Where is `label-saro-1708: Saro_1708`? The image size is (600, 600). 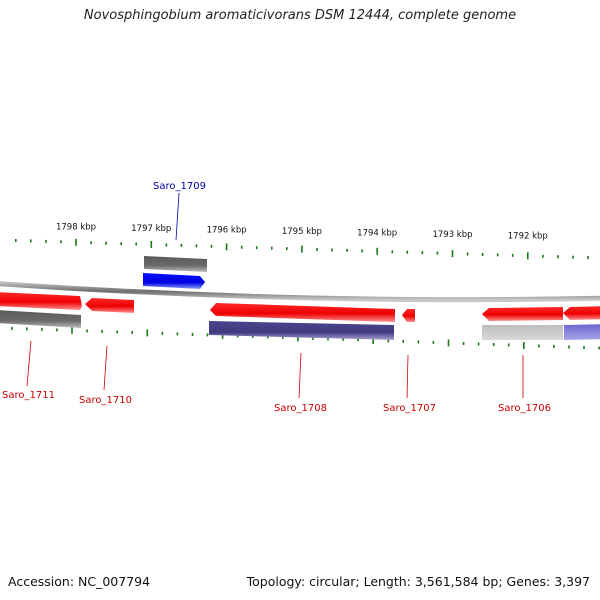
label-saro-1708: Saro_1708 is located at coordinates (300, 408).